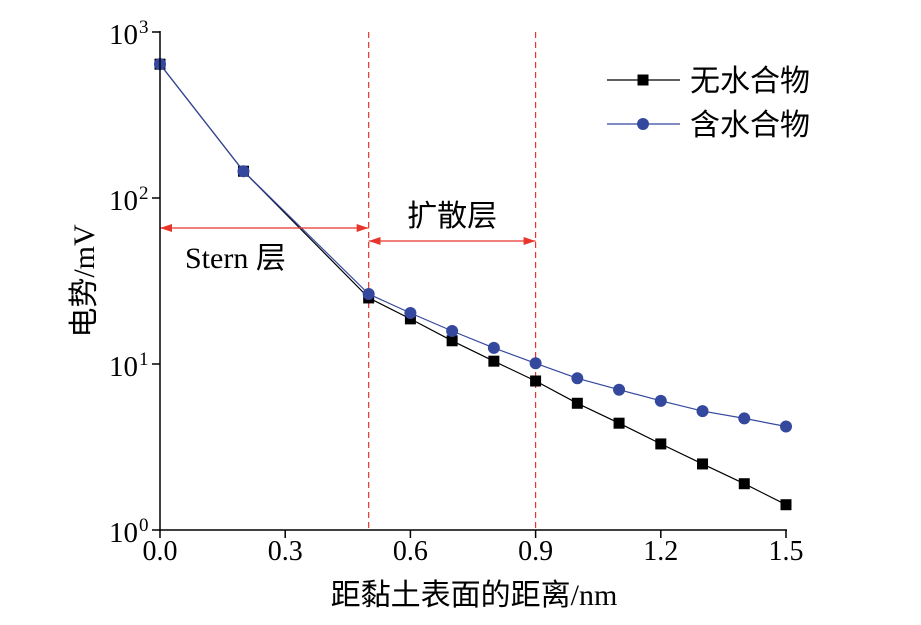  Describe the element at coordinates (348, 237) in the screenshot. I see `region-annotations: Stern 层 扩散层` at that location.